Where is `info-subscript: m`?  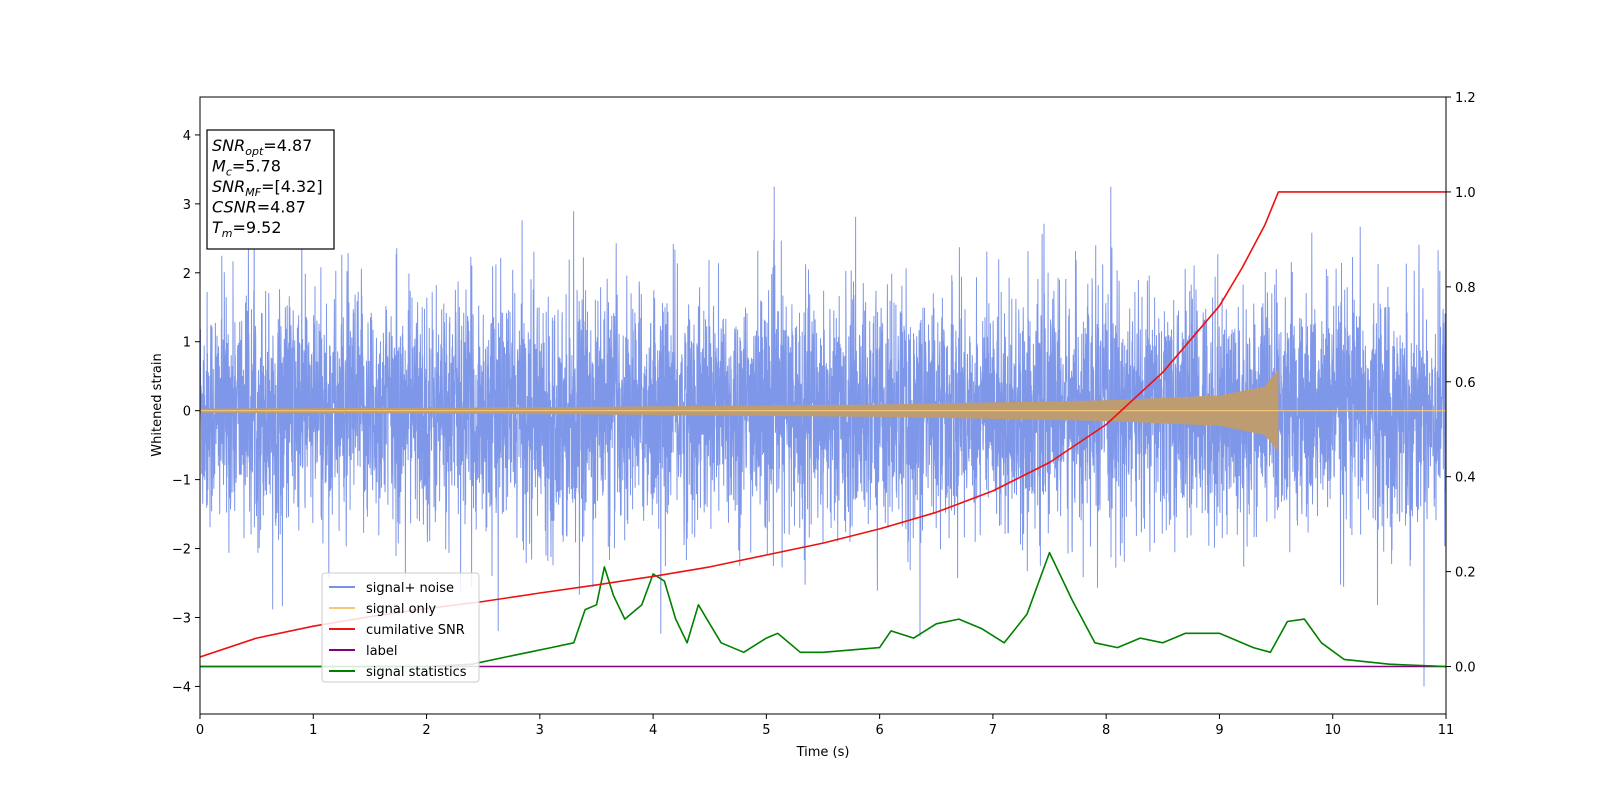 info-subscript: m is located at coordinates (227, 233).